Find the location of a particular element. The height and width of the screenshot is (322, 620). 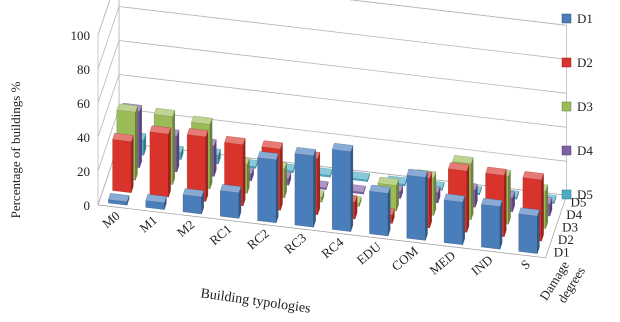

y-tick-label: 100 is located at coordinates (81, 35).